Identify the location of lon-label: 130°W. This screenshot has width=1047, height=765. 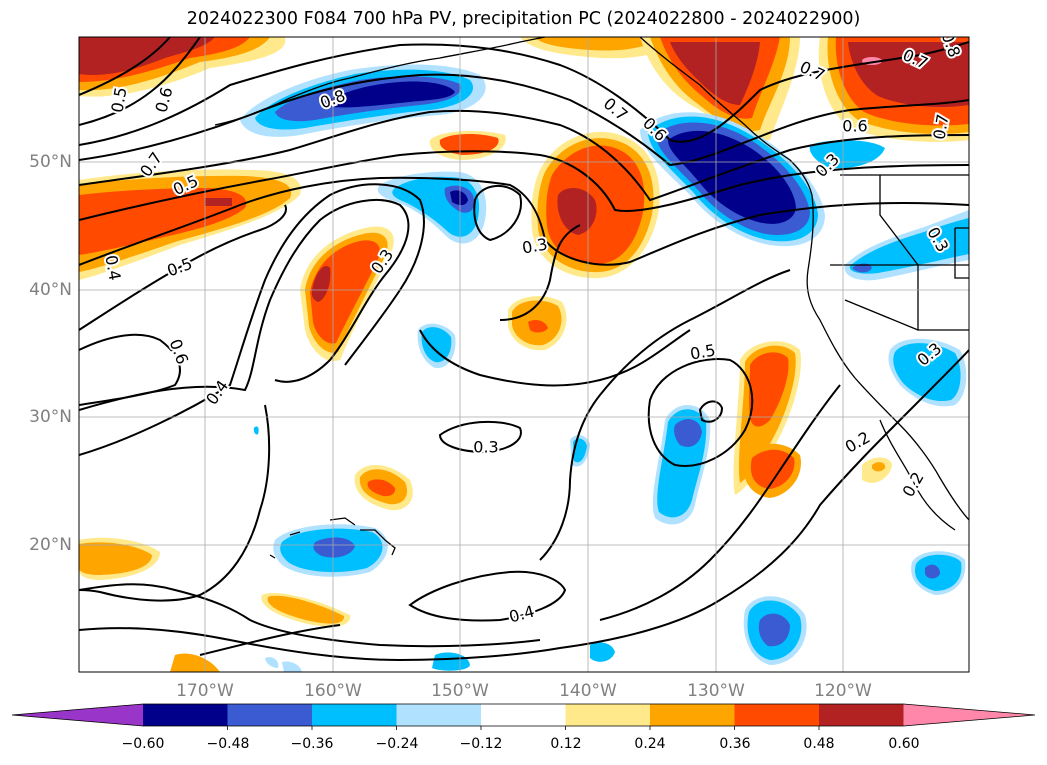
(716, 691).